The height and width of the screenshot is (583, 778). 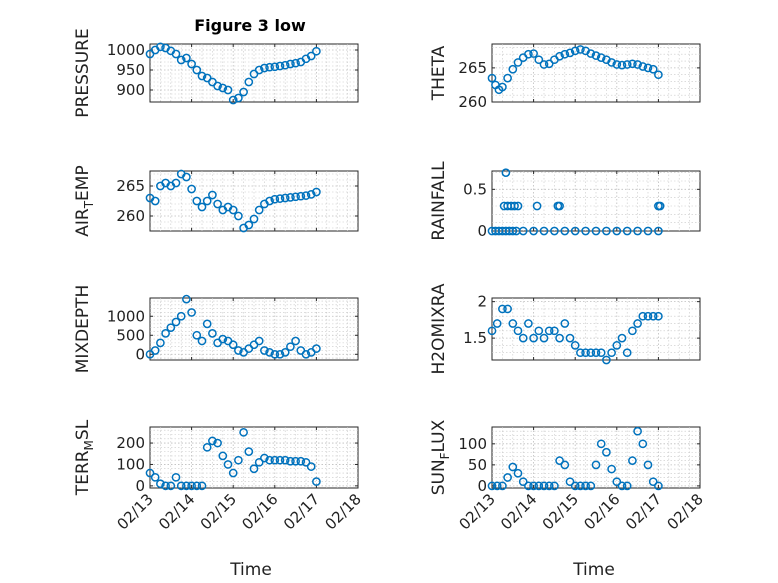 What do you see at coordinates (685, 511) in the screenshot?
I see `x-tick-label: 02/18` at bounding box center [685, 511].